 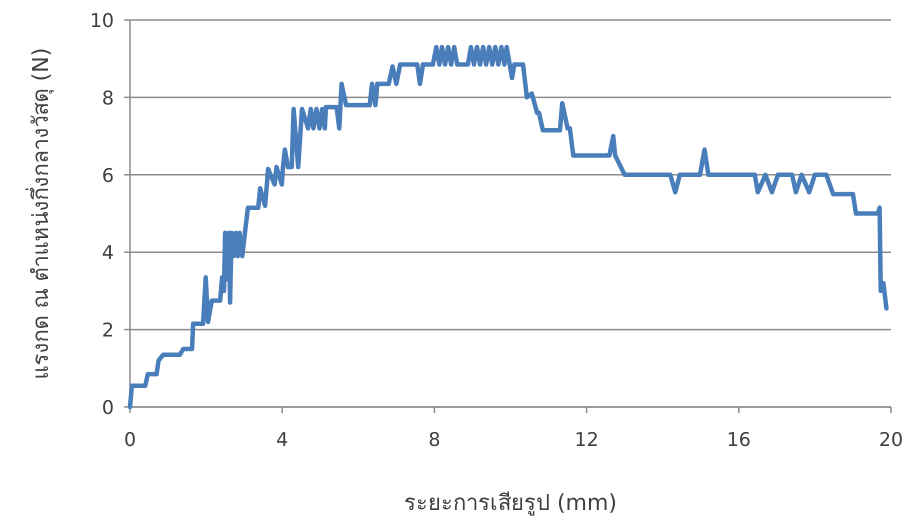 I want to click on y-axis-title: แรงกด ณ ตำแหน่งกึ่งกลางวัสดุ (N), so click(x=39, y=214).